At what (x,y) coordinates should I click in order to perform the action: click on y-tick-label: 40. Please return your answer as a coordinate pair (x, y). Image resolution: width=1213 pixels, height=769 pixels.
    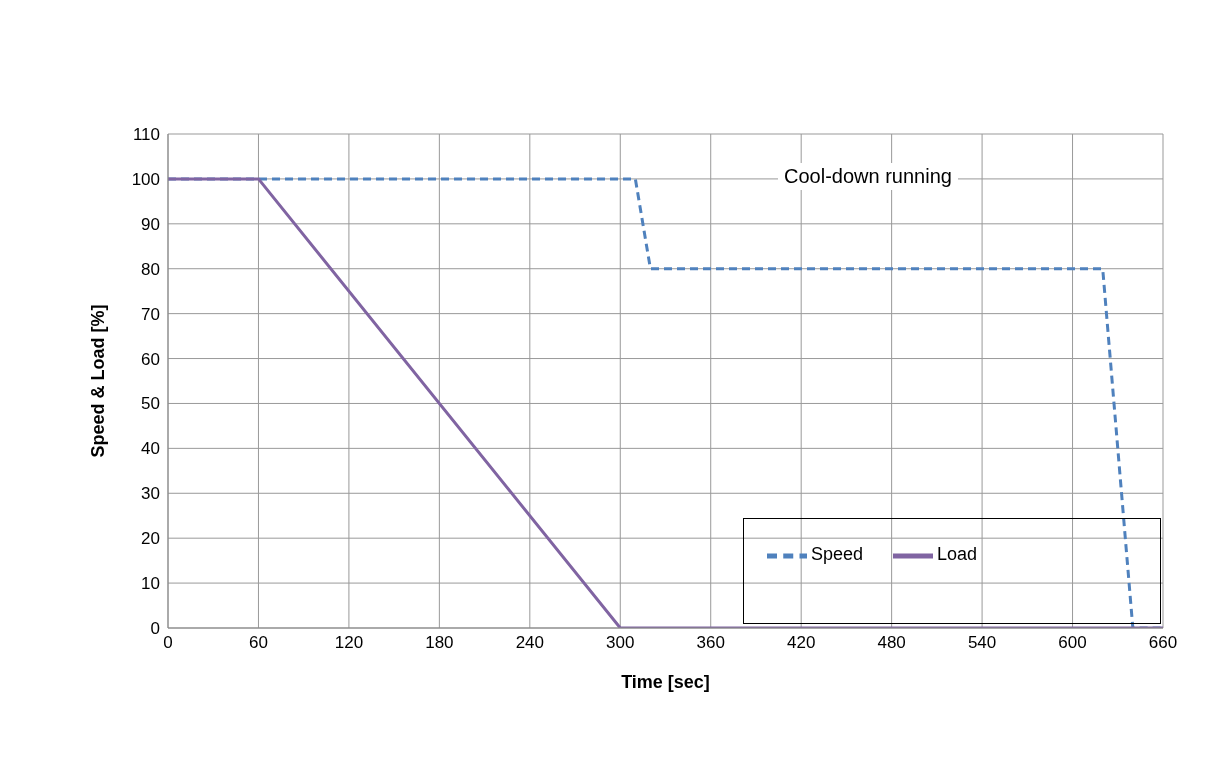
    Looking at the image, I should click on (150, 449).